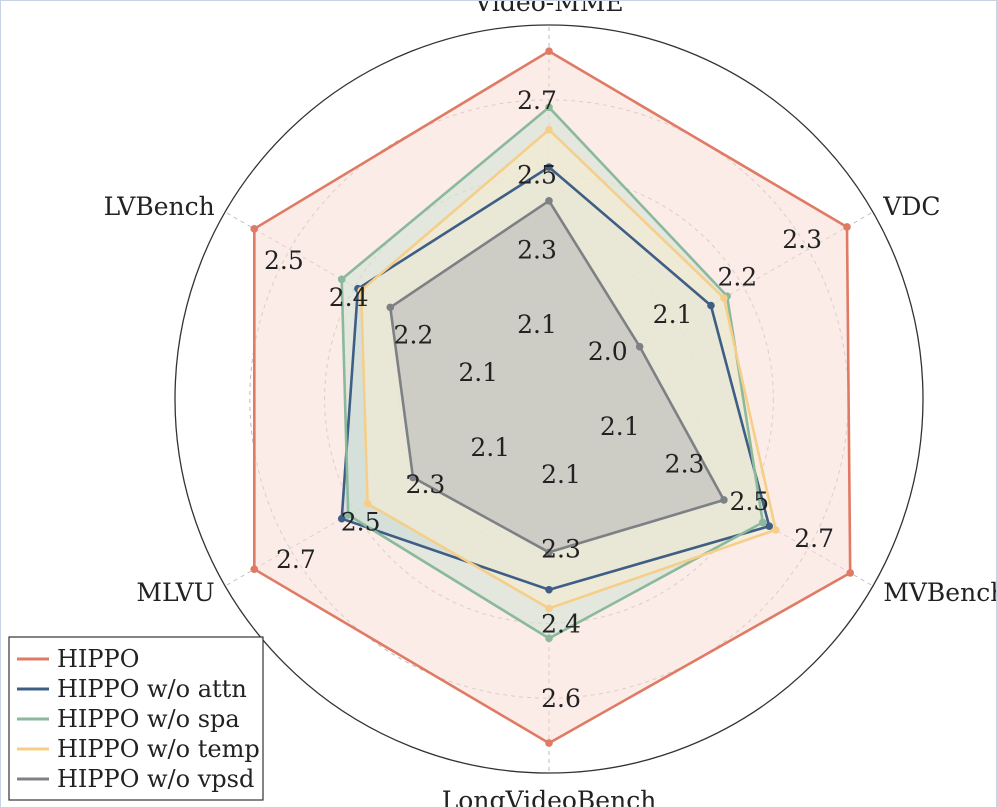 The image size is (997, 808). What do you see at coordinates (414, 335) in the screenshot?
I see `tick-label-lvbench-2: 2.2` at bounding box center [414, 335].